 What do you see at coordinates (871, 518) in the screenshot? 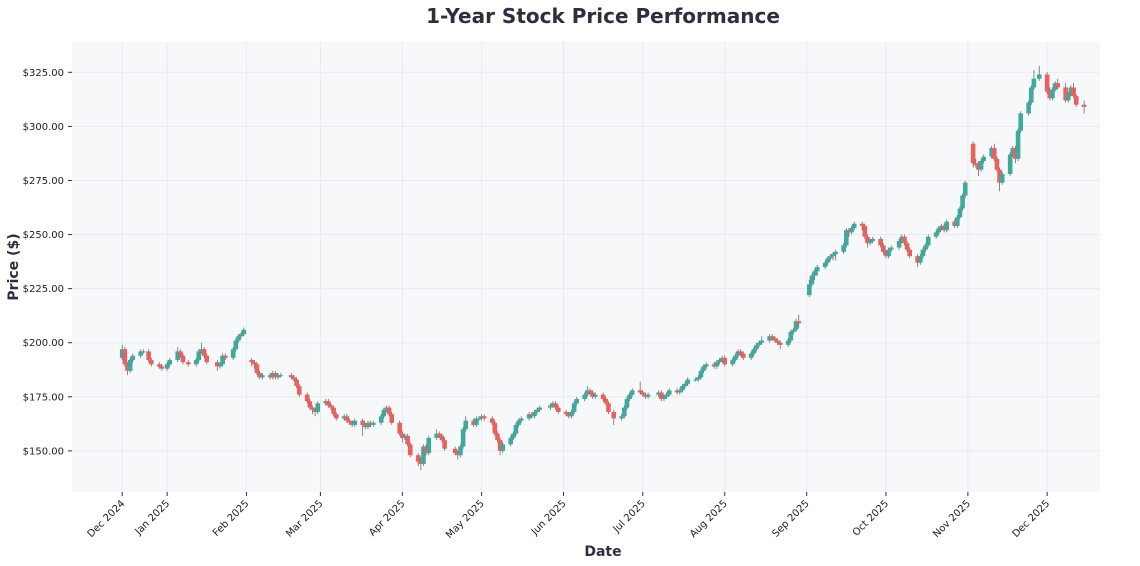
I see `x-tick-label: Oct 2025` at bounding box center [871, 518].